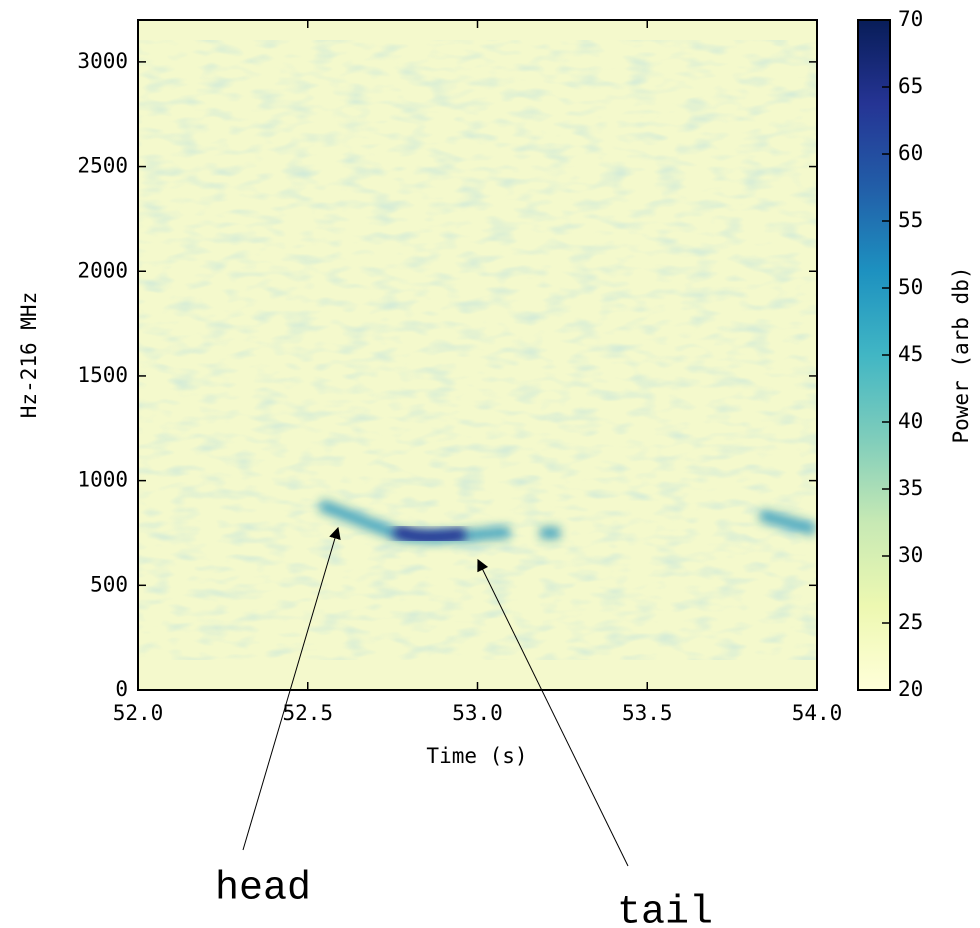  What do you see at coordinates (910, 354) in the screenshot?
I see `colorbar-tick-label: 45` at bounding box center [910, 354].